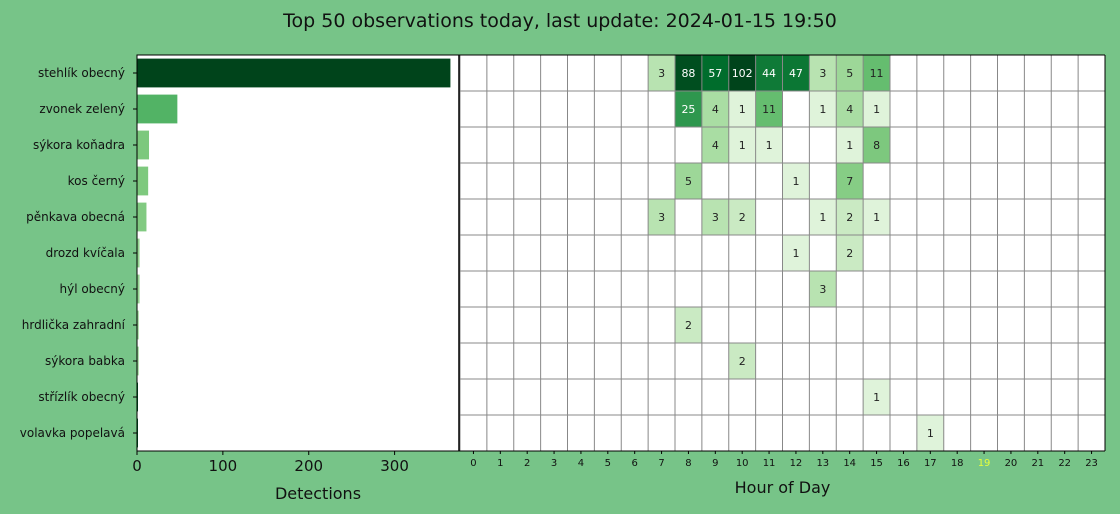 Image resolution: width=1120 pixels, height=514 pixels. What do you see at coordinates (82, 109) in the screenshot?
I see `species-label: zvonek zelený` at bounding box center [82, 109].